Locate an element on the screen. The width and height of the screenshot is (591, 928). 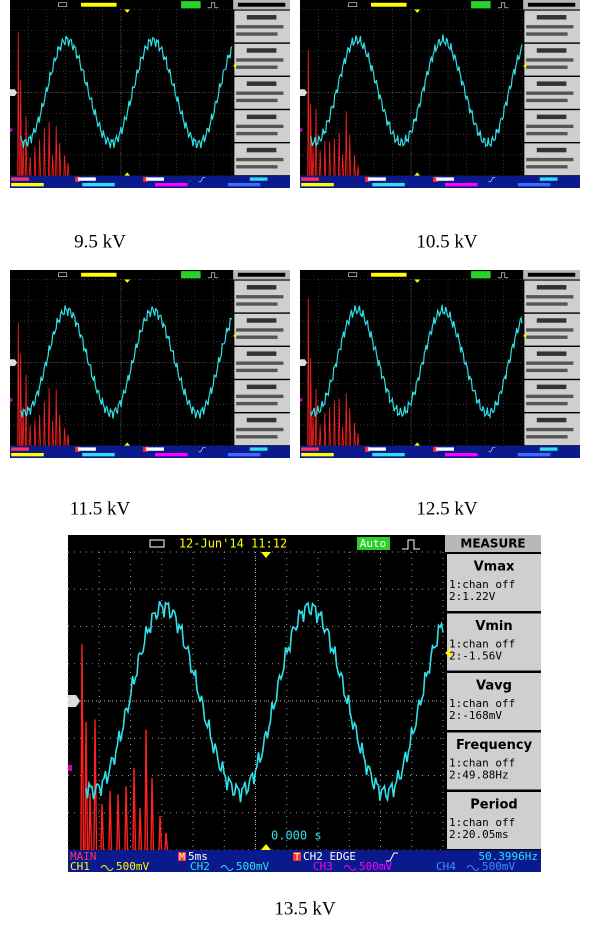
menu-button is located at coordinates (494, 761).